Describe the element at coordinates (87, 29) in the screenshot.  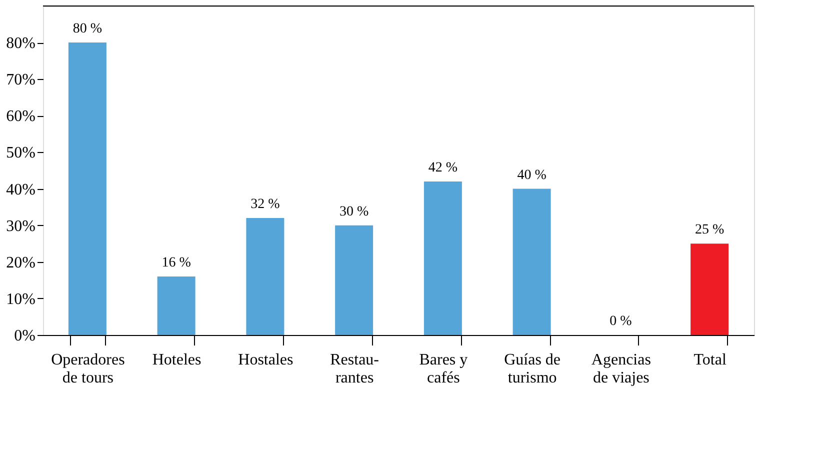
I see `data-label: 80 %` at that location.